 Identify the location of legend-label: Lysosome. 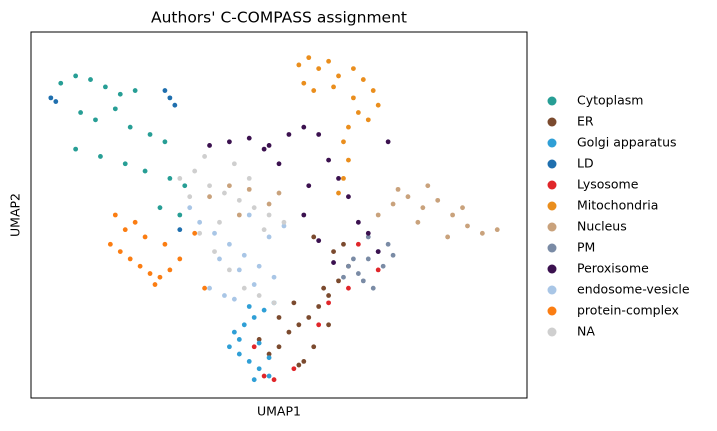
(608, 184).